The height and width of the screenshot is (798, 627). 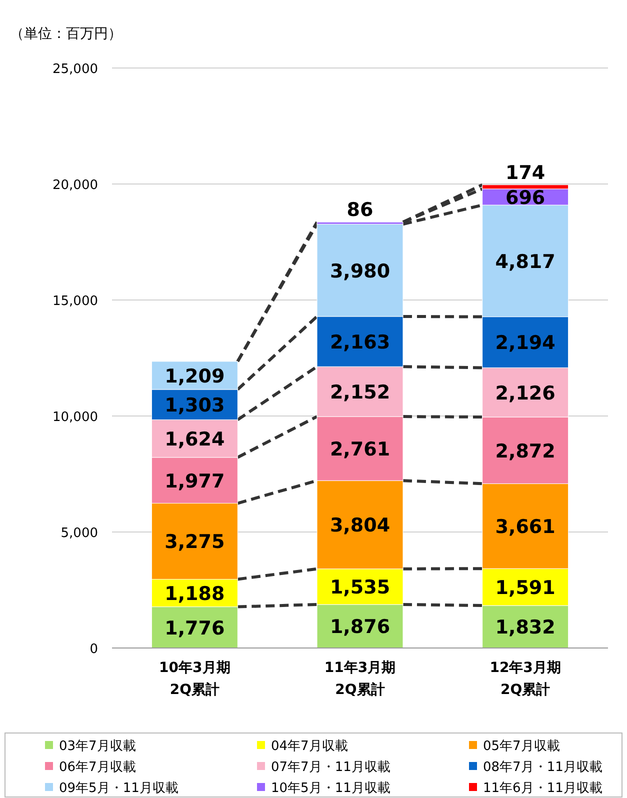 What do you see at coordinates (521, 746) in the screenshot?
I see `legend-label: 05年7月収載` at bounding box center [521, 746].